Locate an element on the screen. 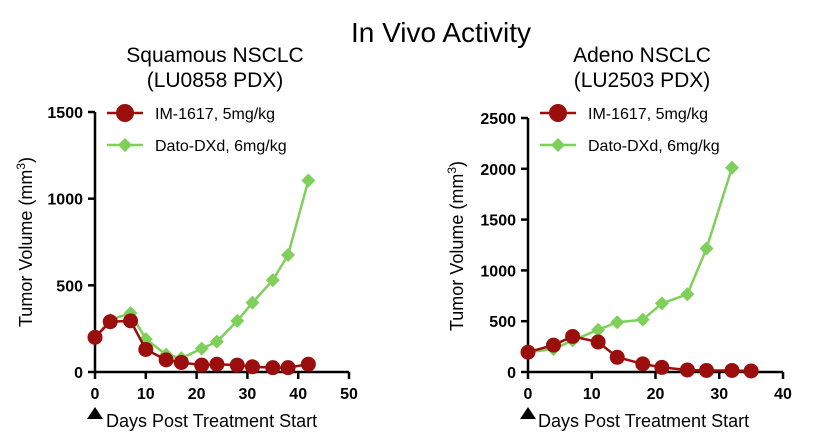  y-tick-label: 2500 is located at coordinates (498, 119).